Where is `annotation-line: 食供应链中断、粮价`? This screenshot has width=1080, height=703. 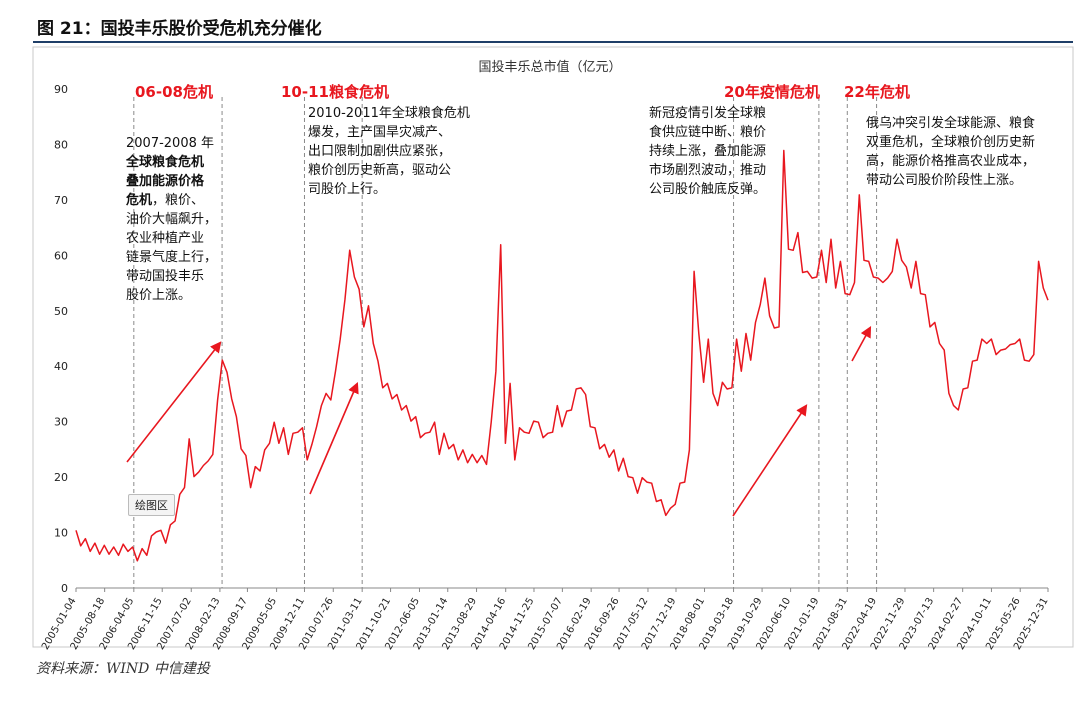 annotation-line: 食供应链中断、粮价 is located at coordinates (724, 132).